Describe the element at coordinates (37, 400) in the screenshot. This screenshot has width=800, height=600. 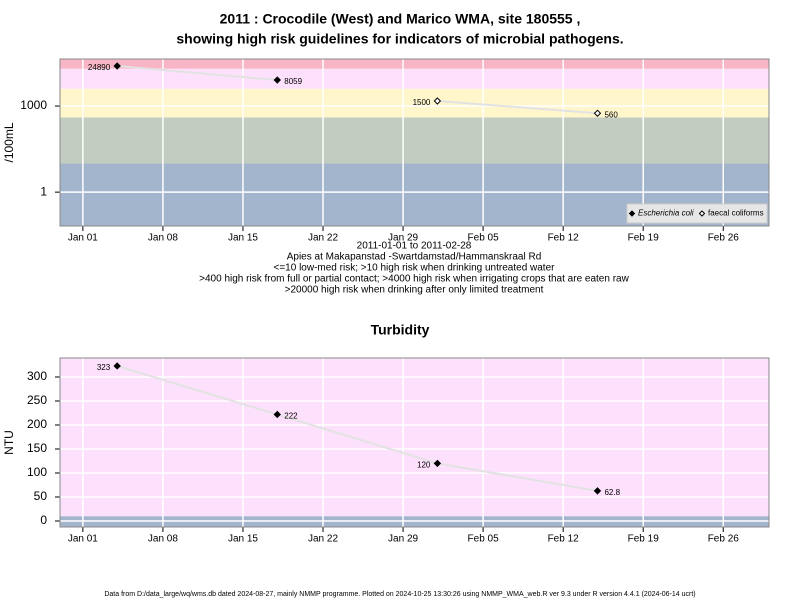
I see `y-tick-label: 250` at that location.